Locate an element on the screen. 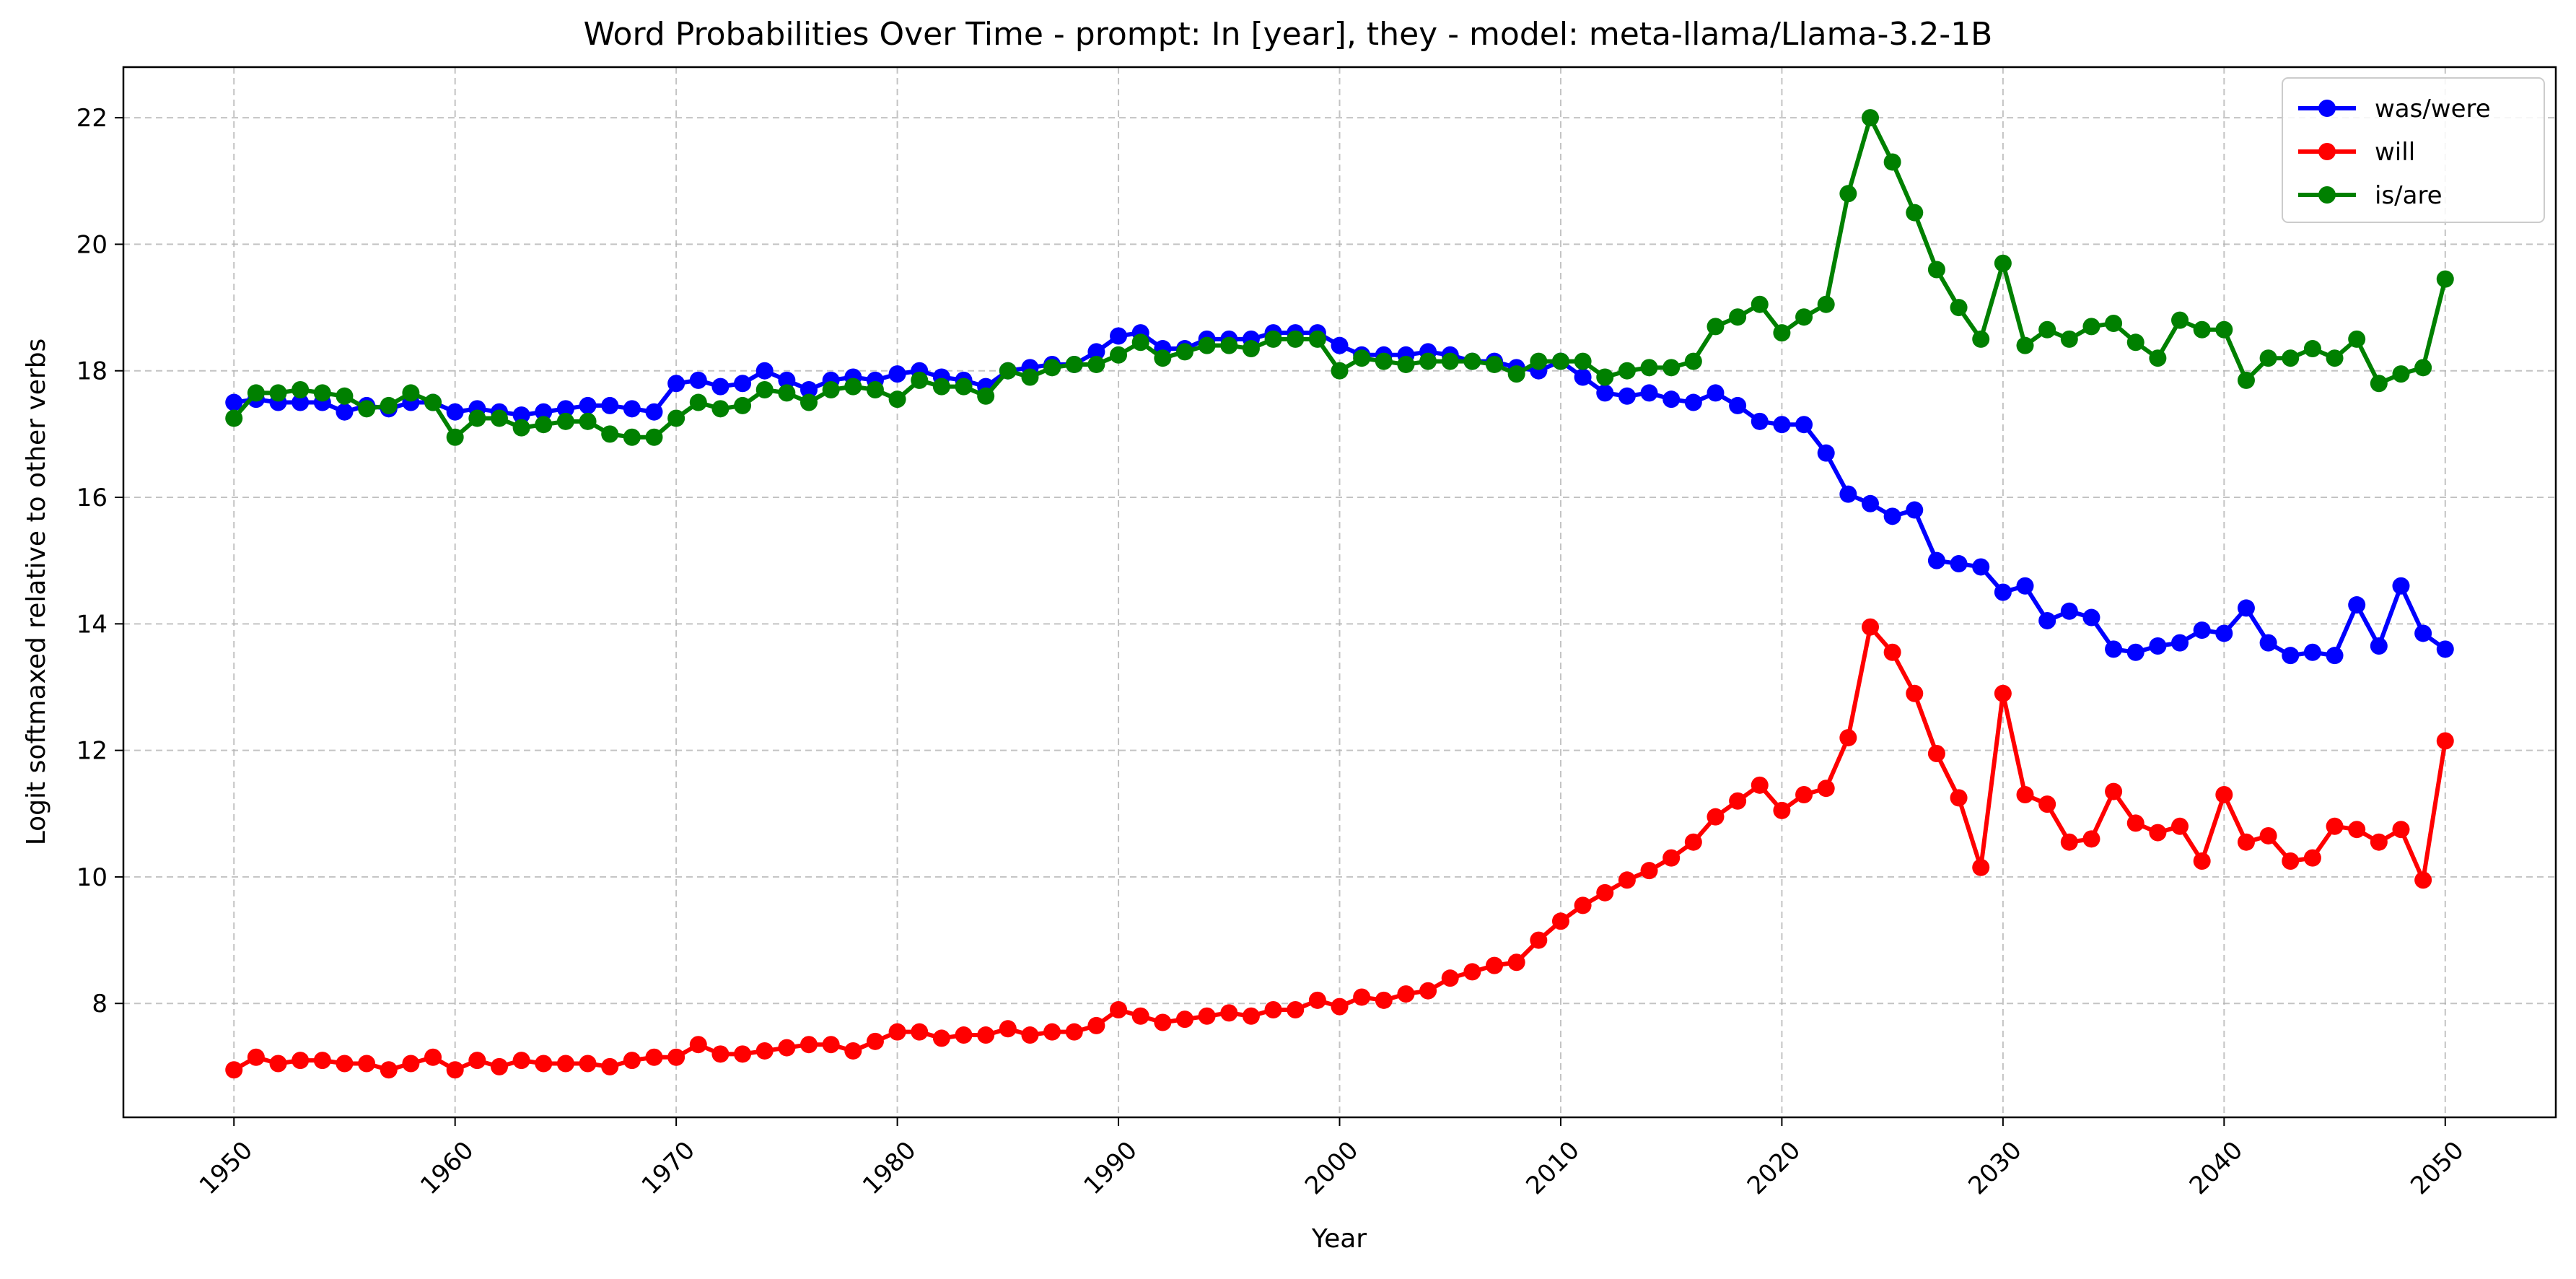 The height and width of the screenshot is (1279, 2576). legend-label: is/are is located at coordinates (2409, 195).